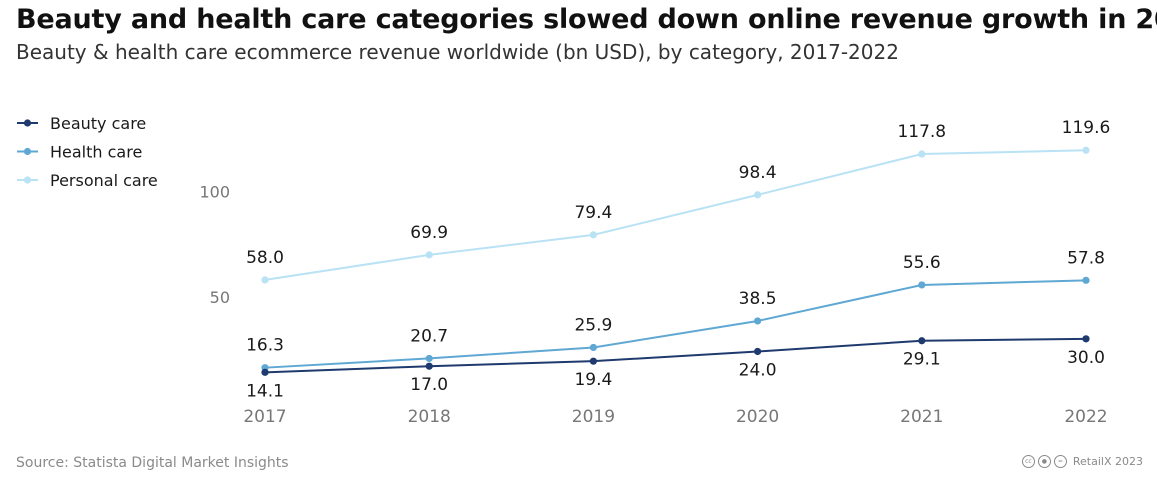 Image resolution: width=1157 pixels, height=483 pixels. I want to click on data-label-beauty-care-2017: 14.1, so click(265, 391).